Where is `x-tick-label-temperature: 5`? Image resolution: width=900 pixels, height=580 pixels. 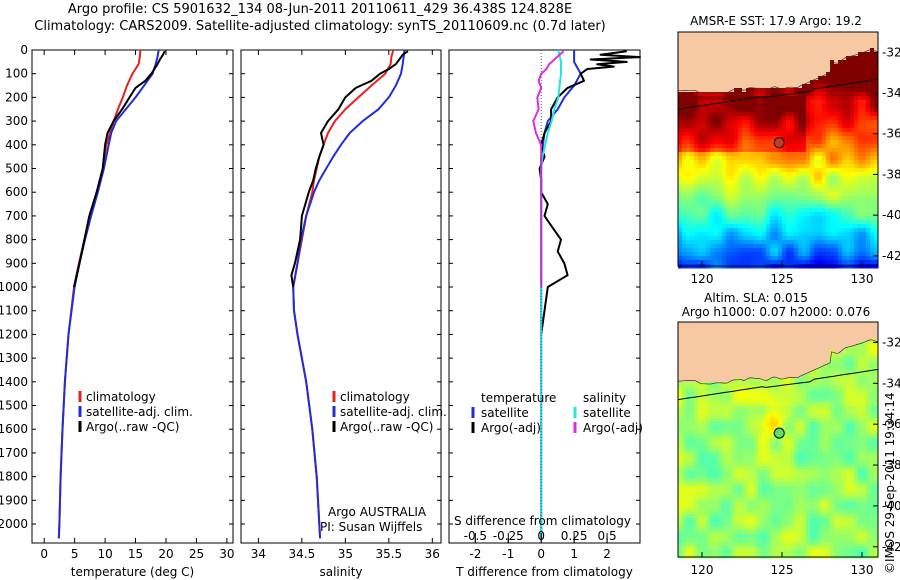 x-tick-label-temperature: 5 is located at coordinates (75, 554).